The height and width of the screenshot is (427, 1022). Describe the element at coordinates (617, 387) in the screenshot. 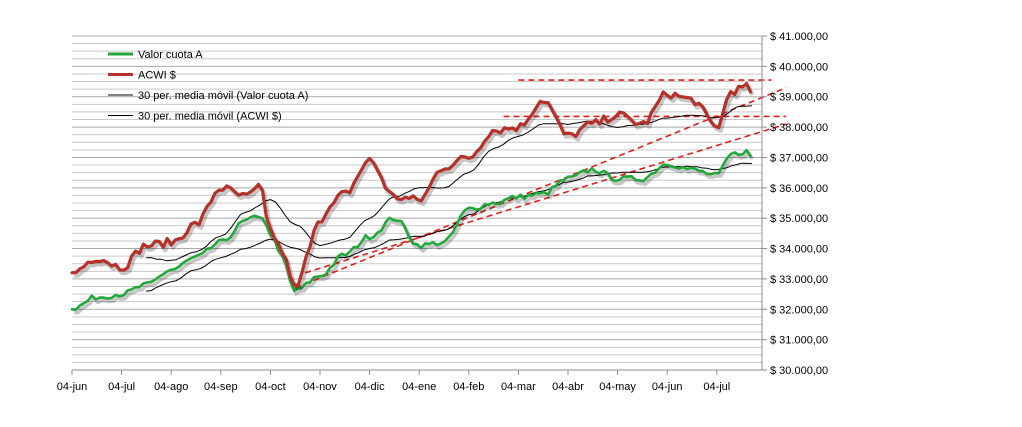

I see `x-tick-label: 04-may` at that location.